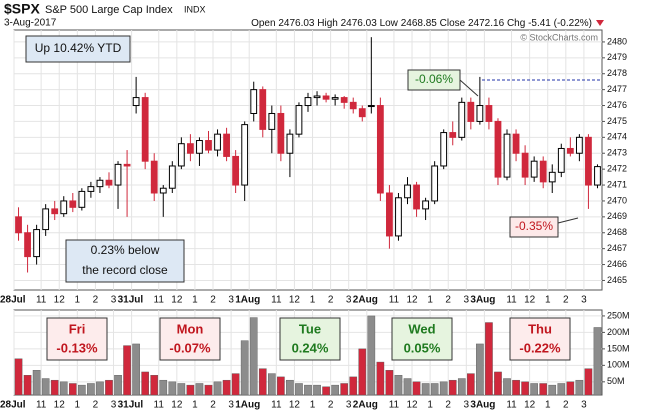 The width and height of the screenshot is (650, 415). Describe the element at coordinates (22, 9) in the screenshot. I see `symbol: $SPX` at that location.